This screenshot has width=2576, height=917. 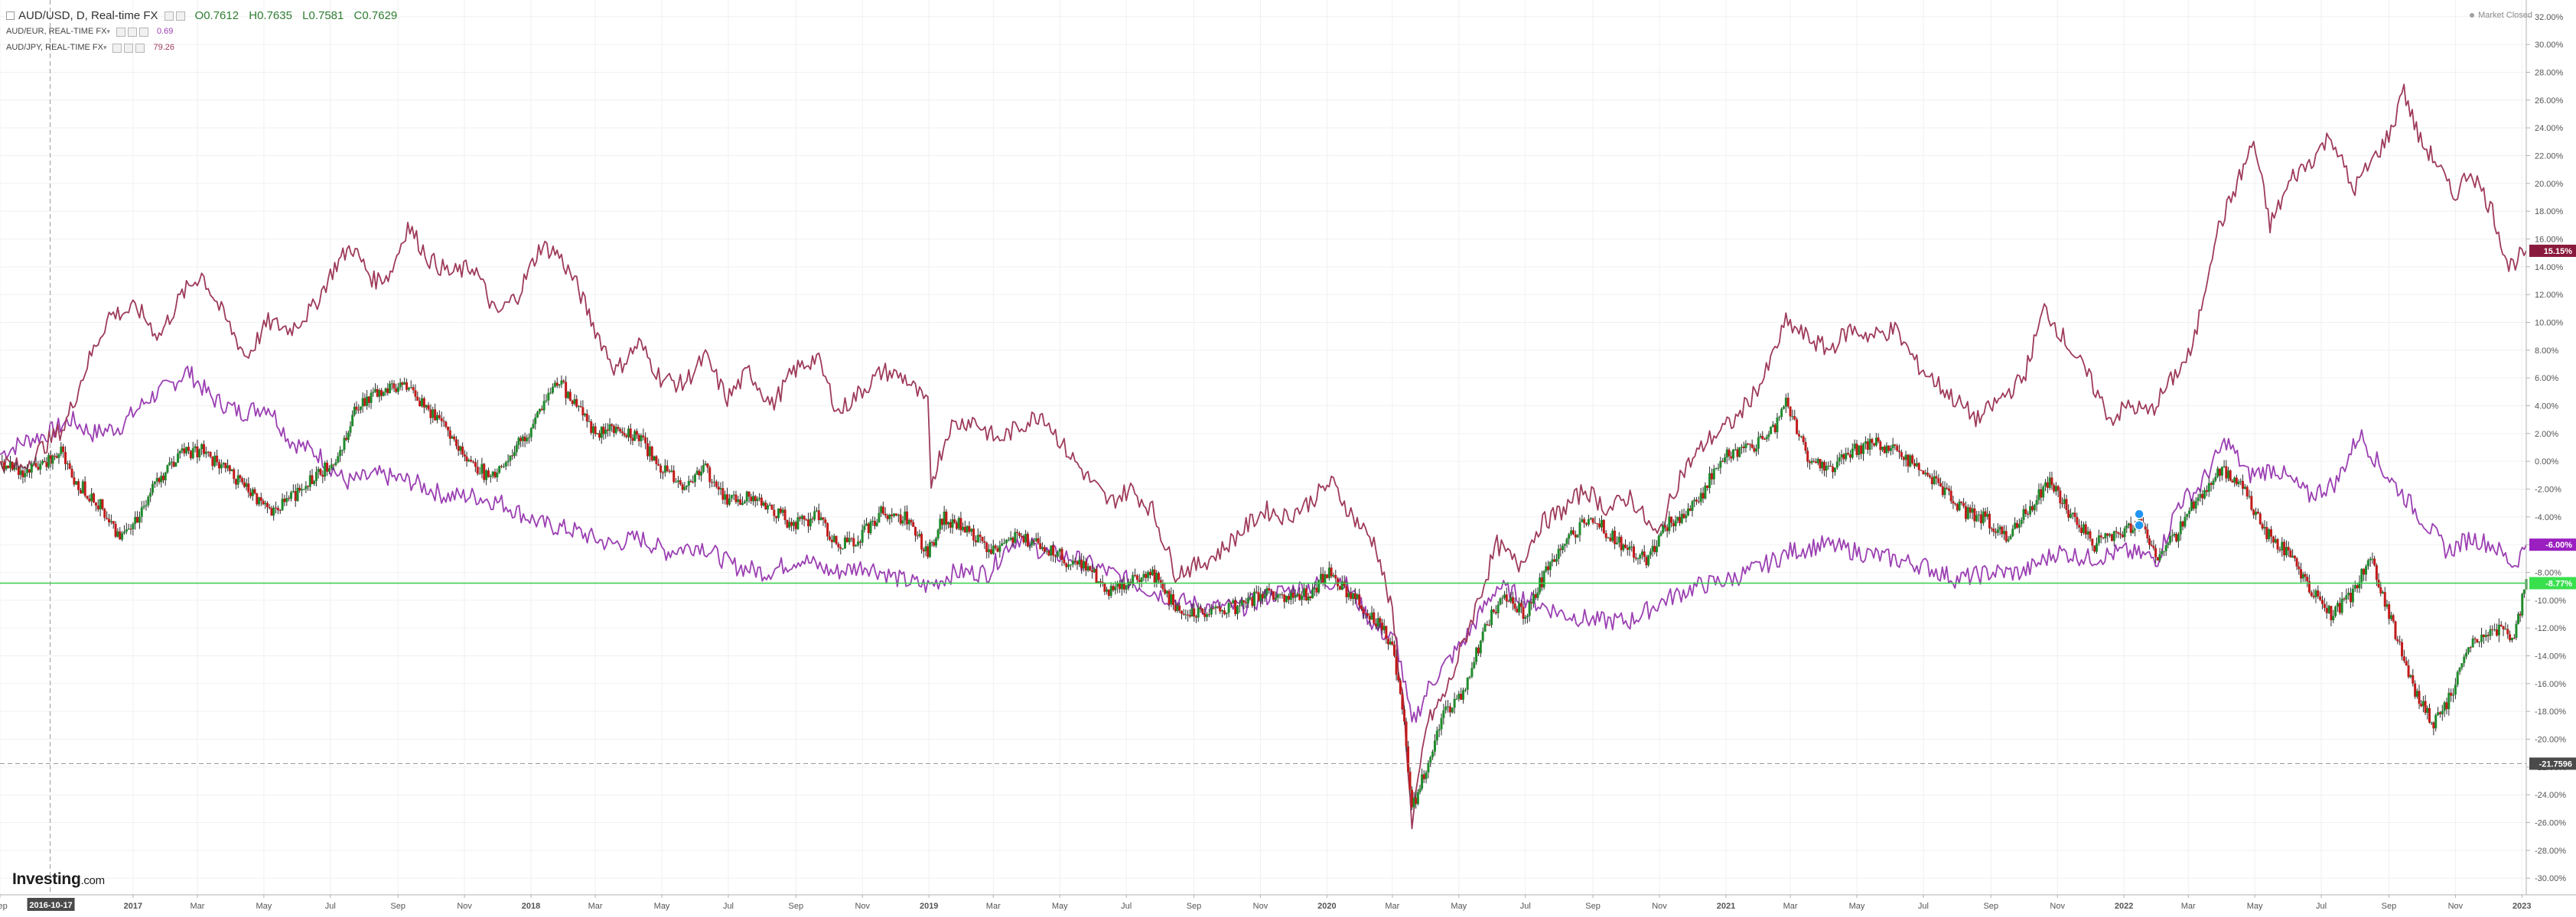 I want to click on collapse-toggle-icon, so click(x=11, y=15).